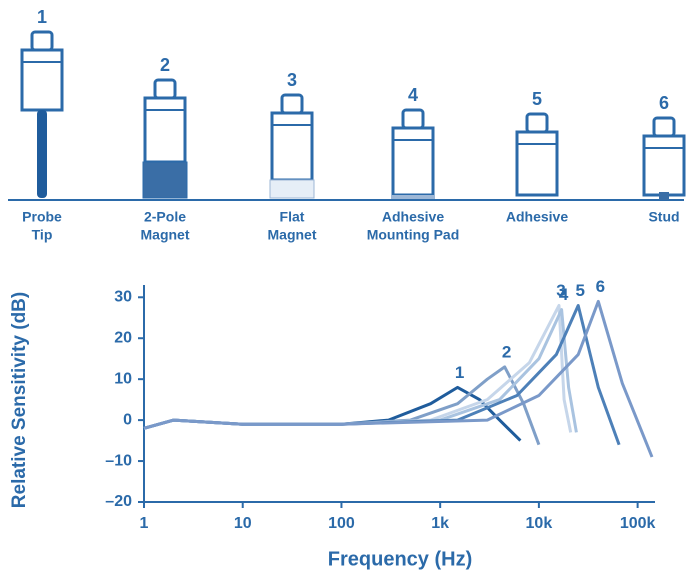 The image size is (691, 575). Describe the element at coordinates (413, 95) in the screenshot. I see `sensor-number: 4` at that location.